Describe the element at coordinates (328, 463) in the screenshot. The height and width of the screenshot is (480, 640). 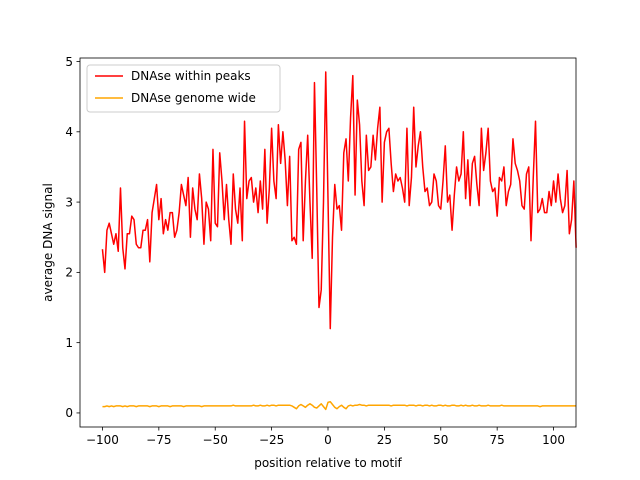
I see `x-axis-label: position relative to motif` at that location.